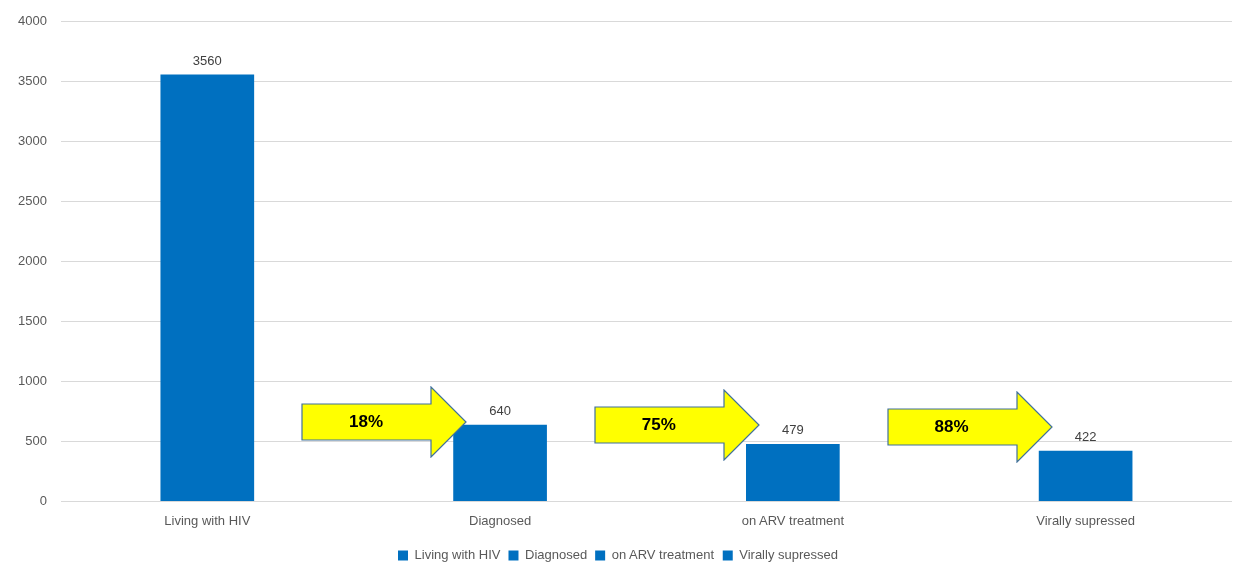 The width and height of the screenshot is (1238, 572). What do you see at coordinates (1085, 520) in the screenshot?
I see `x-tick-label: Virally supressed` at bounding box center [1085, 520].